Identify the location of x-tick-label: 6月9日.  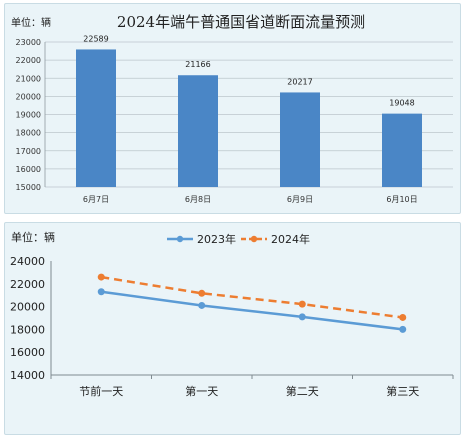
(300, 199).